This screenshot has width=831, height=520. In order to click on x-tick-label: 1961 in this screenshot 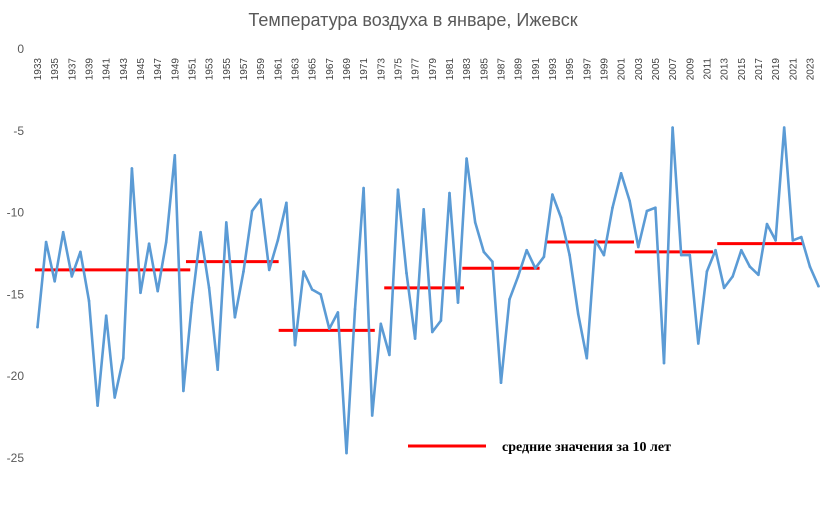, I will do `click(278, 69)`.